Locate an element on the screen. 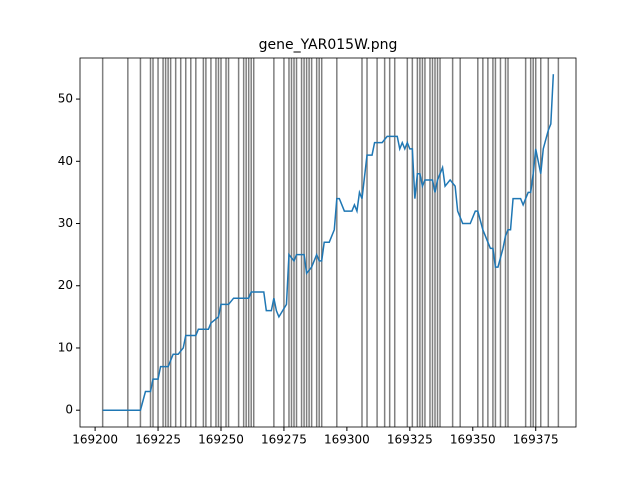  x-tick-label: 169300 is located at coordinates (347, 440).